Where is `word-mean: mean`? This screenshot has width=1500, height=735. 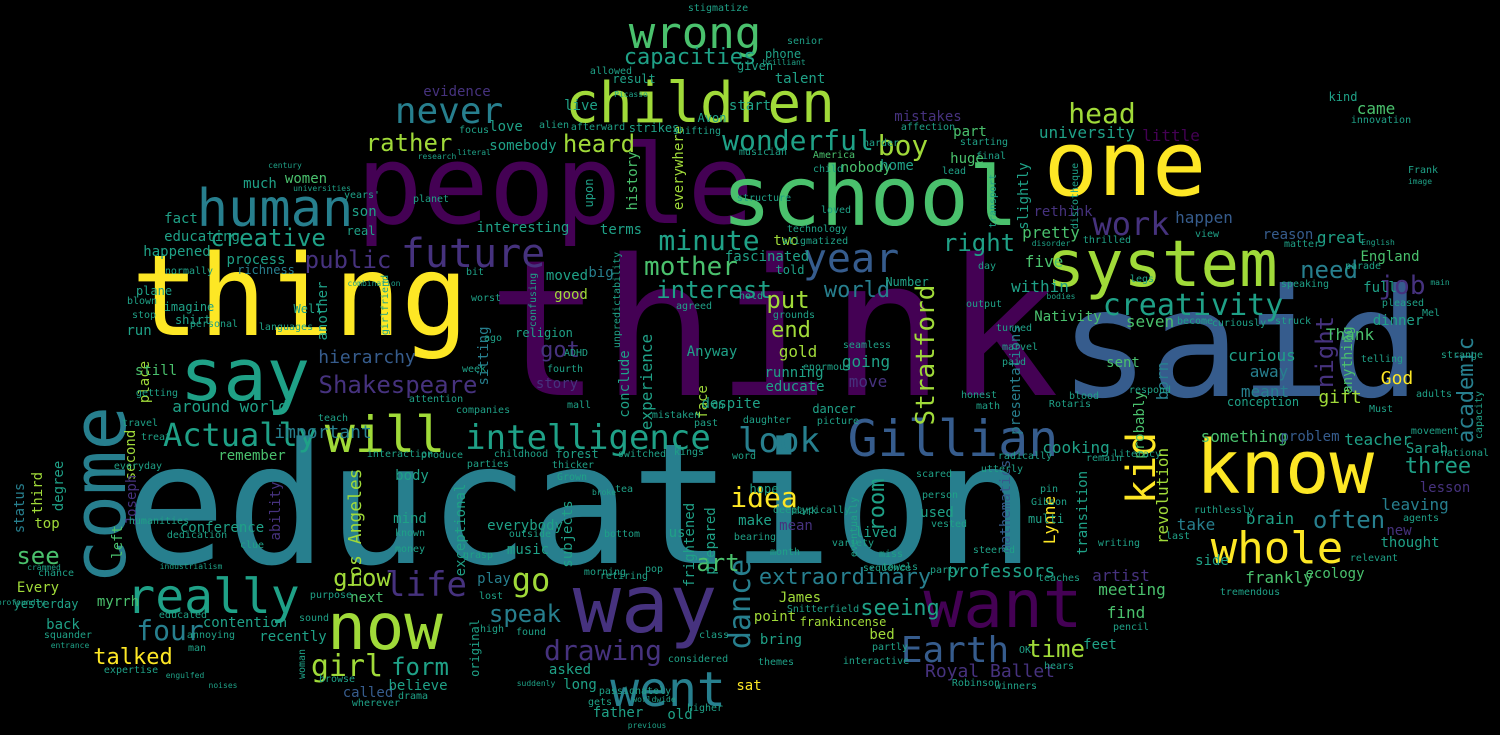
word-mean: mean is located at coordinates (796, 526).